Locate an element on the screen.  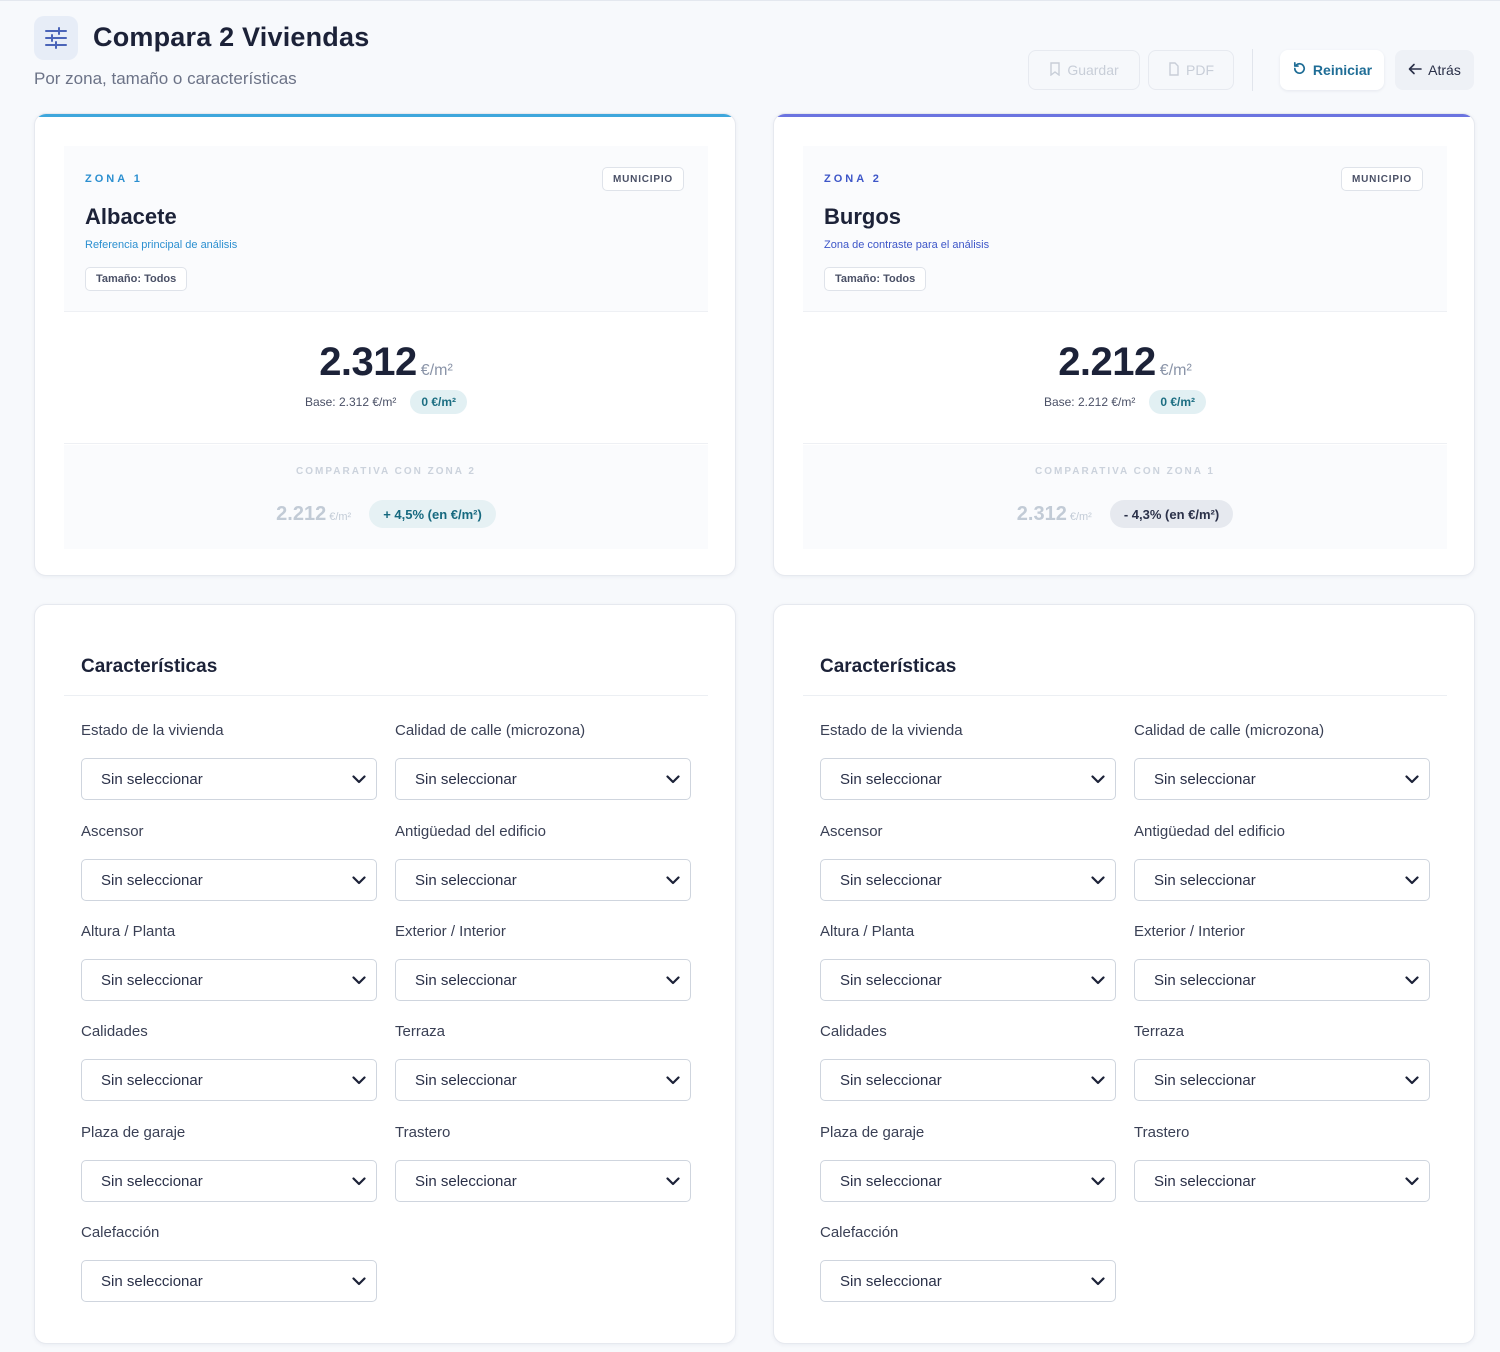
field-label: Exterior / Interior is located at coordinates (450, 931).